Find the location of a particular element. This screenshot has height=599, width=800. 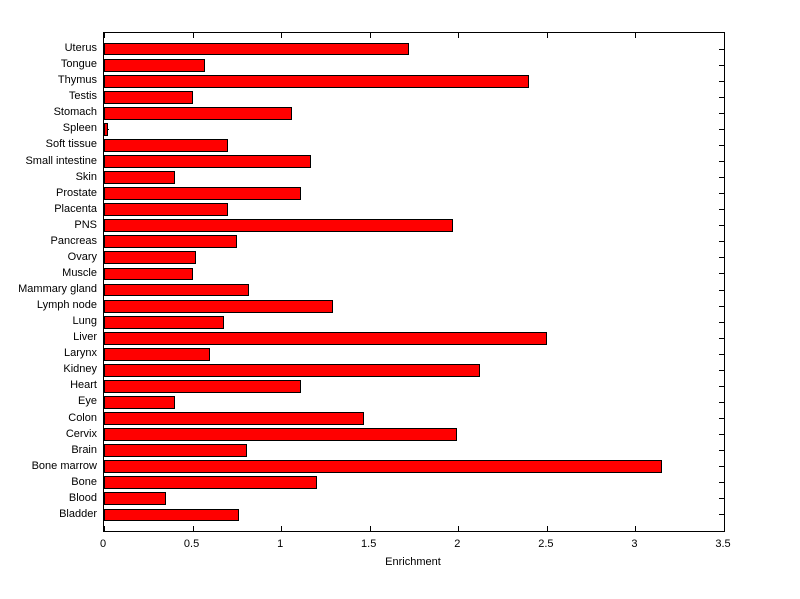

y-tick-label: Thymus is located at coordinates (77, 80).